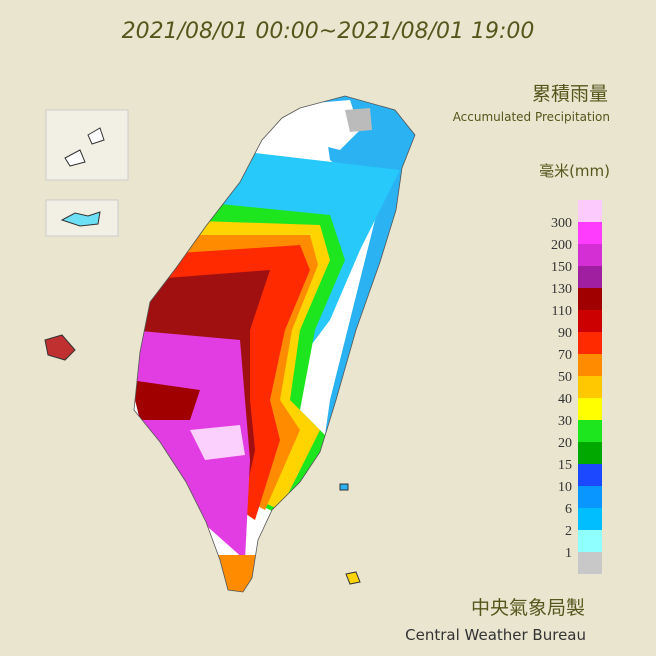 This screenshot has height=656, width=656. What do you see at coordinates (565, 487) in the screenshot?
I see `legend-label: 10` at bounding box center [565, 487].